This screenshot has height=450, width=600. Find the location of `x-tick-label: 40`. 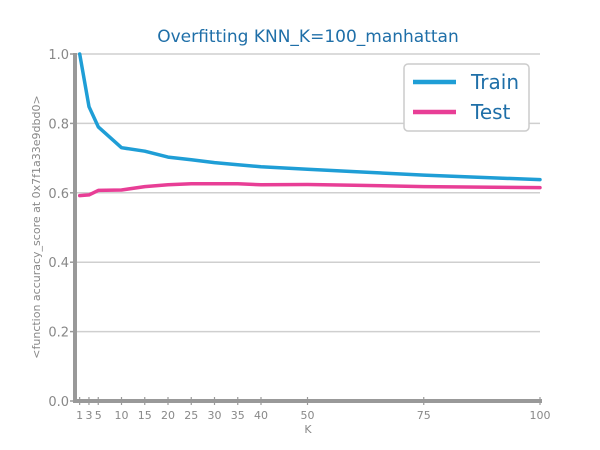

x-tick-label: 40 is located at coordinates (261, 415).